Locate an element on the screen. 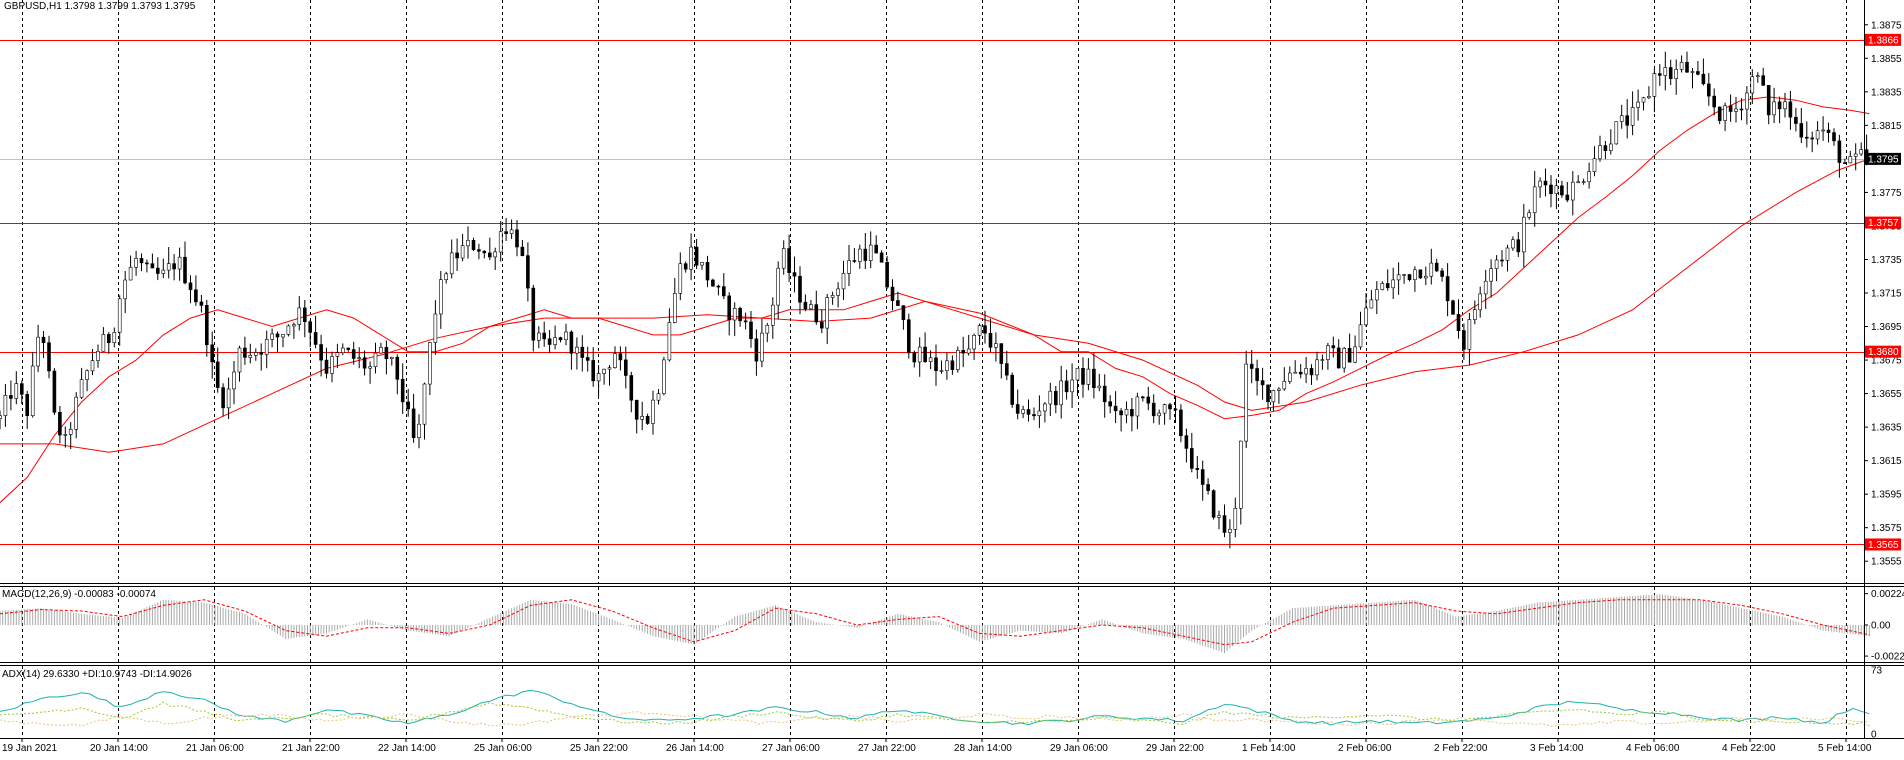  level-price-label: 1.3565 is located at coordinates (1883, 545).